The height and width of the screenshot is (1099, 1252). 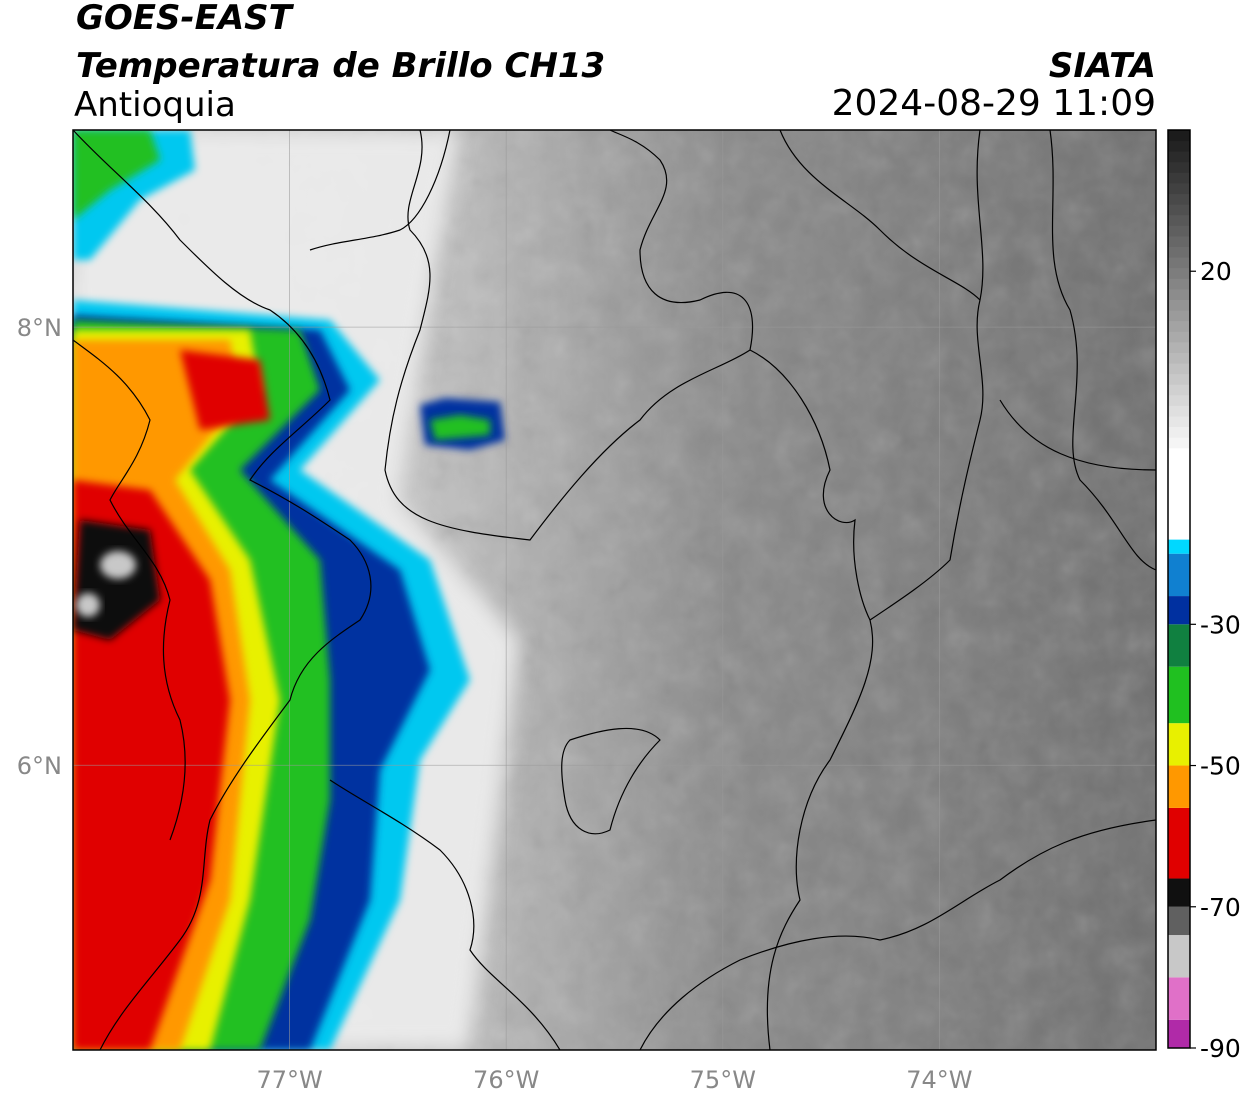 I want to click on colorbar-tick-label-4: -90, so click(x=1220, y=1048).